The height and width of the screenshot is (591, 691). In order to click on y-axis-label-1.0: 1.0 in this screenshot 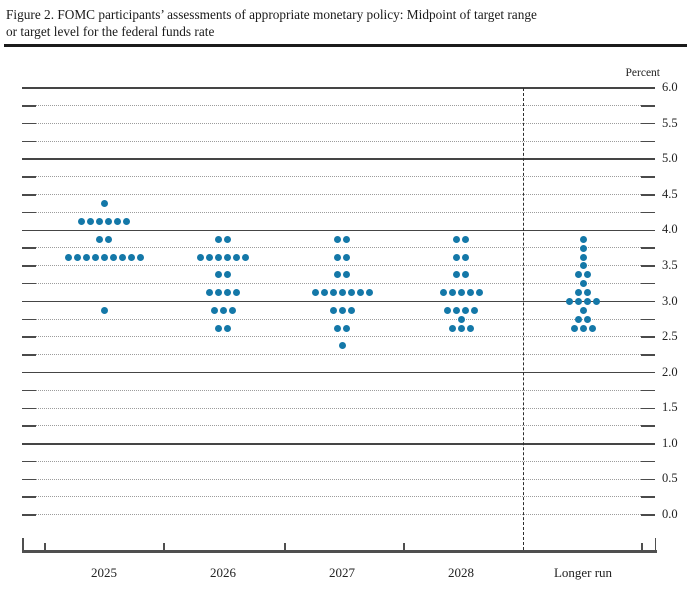, I will do `click(670, 442)`.